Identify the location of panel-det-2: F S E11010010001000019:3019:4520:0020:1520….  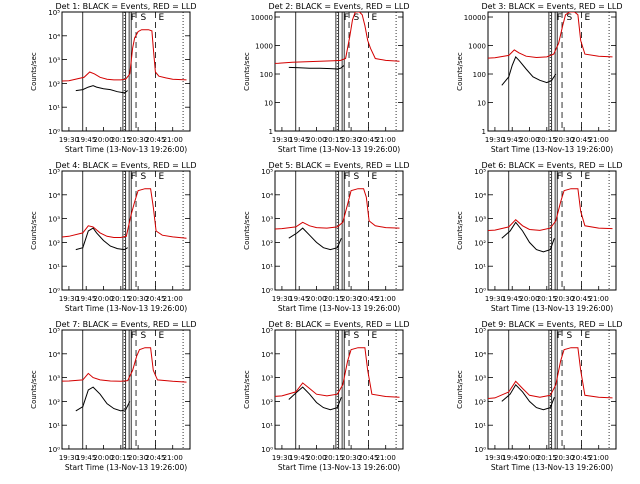
(326, 78).